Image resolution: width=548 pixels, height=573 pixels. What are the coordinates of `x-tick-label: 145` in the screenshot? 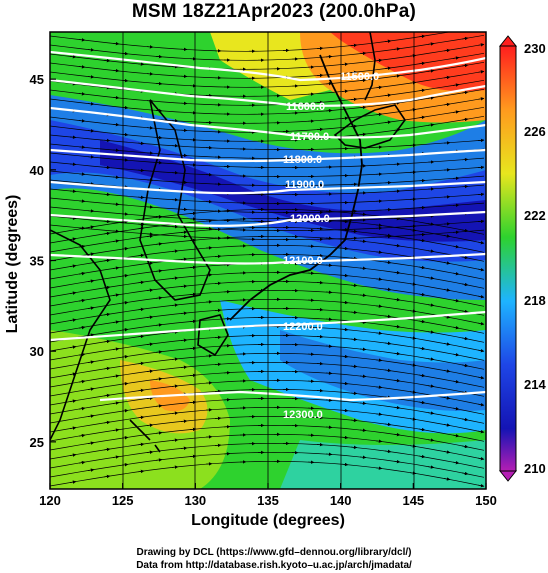 It's located at (413, 500).